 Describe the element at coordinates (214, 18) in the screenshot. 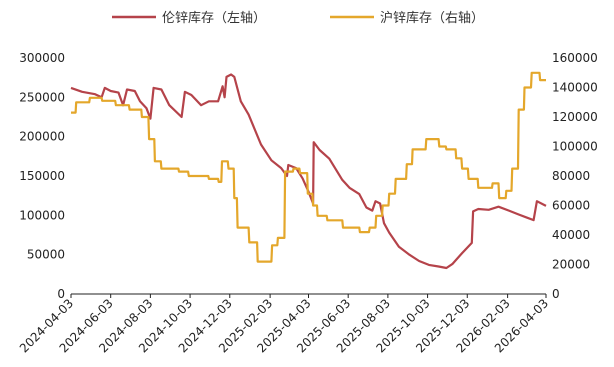

I see `legend-label-lme: 伦锌库存（左轴）` at that location.